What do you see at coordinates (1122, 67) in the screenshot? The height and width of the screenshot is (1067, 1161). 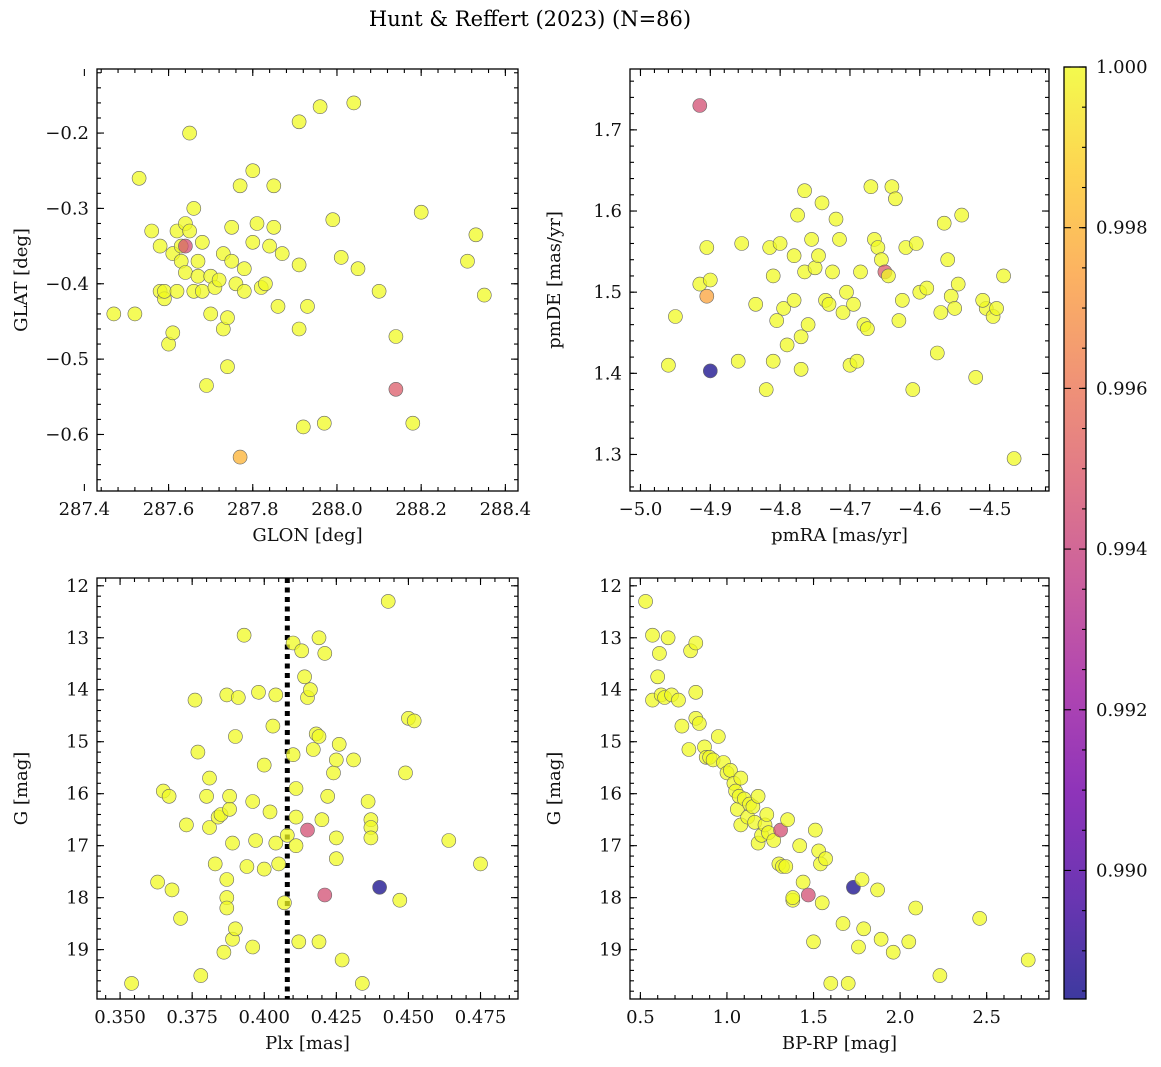 I see `colorbar-tick-label: 1.000` at bounding box center [1122, 67].